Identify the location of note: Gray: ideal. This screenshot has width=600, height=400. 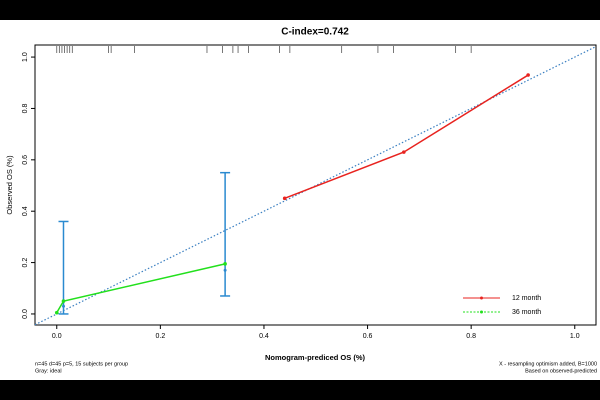
(48, 371).